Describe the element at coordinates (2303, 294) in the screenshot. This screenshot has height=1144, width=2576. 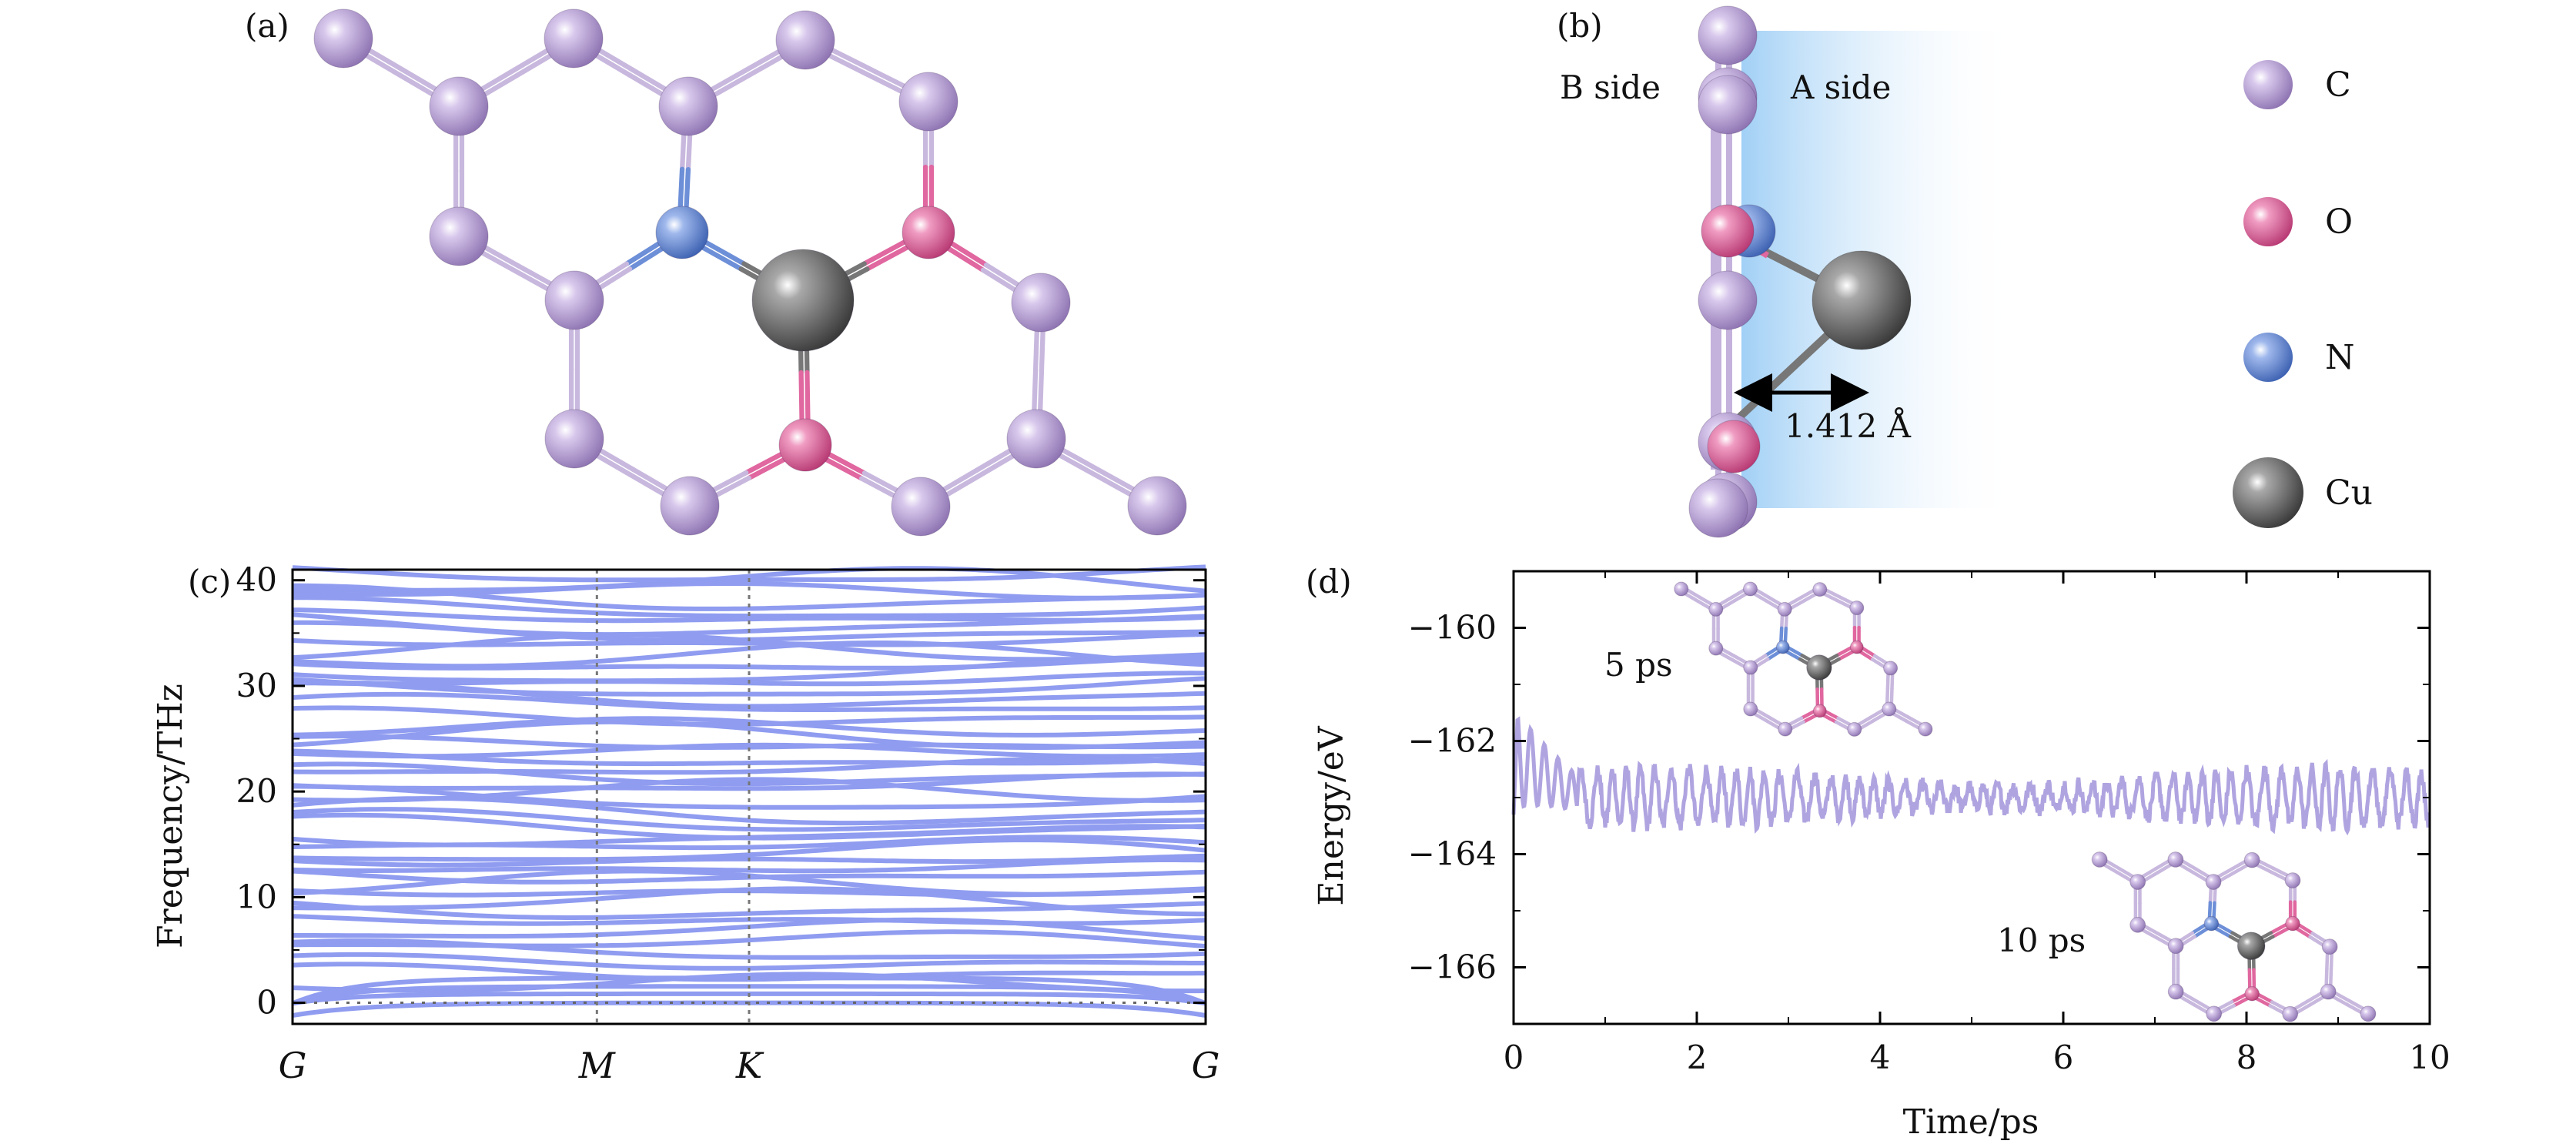
I see `legend: C O N Cu` at that location.